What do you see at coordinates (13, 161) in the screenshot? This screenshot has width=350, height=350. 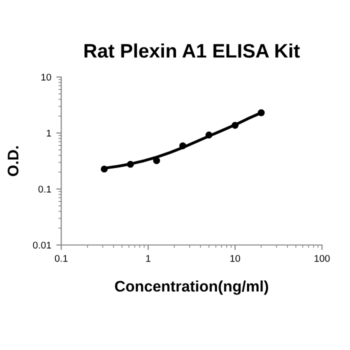 I see `y-axis-title: O.D.` at bounding box center [13, 161].